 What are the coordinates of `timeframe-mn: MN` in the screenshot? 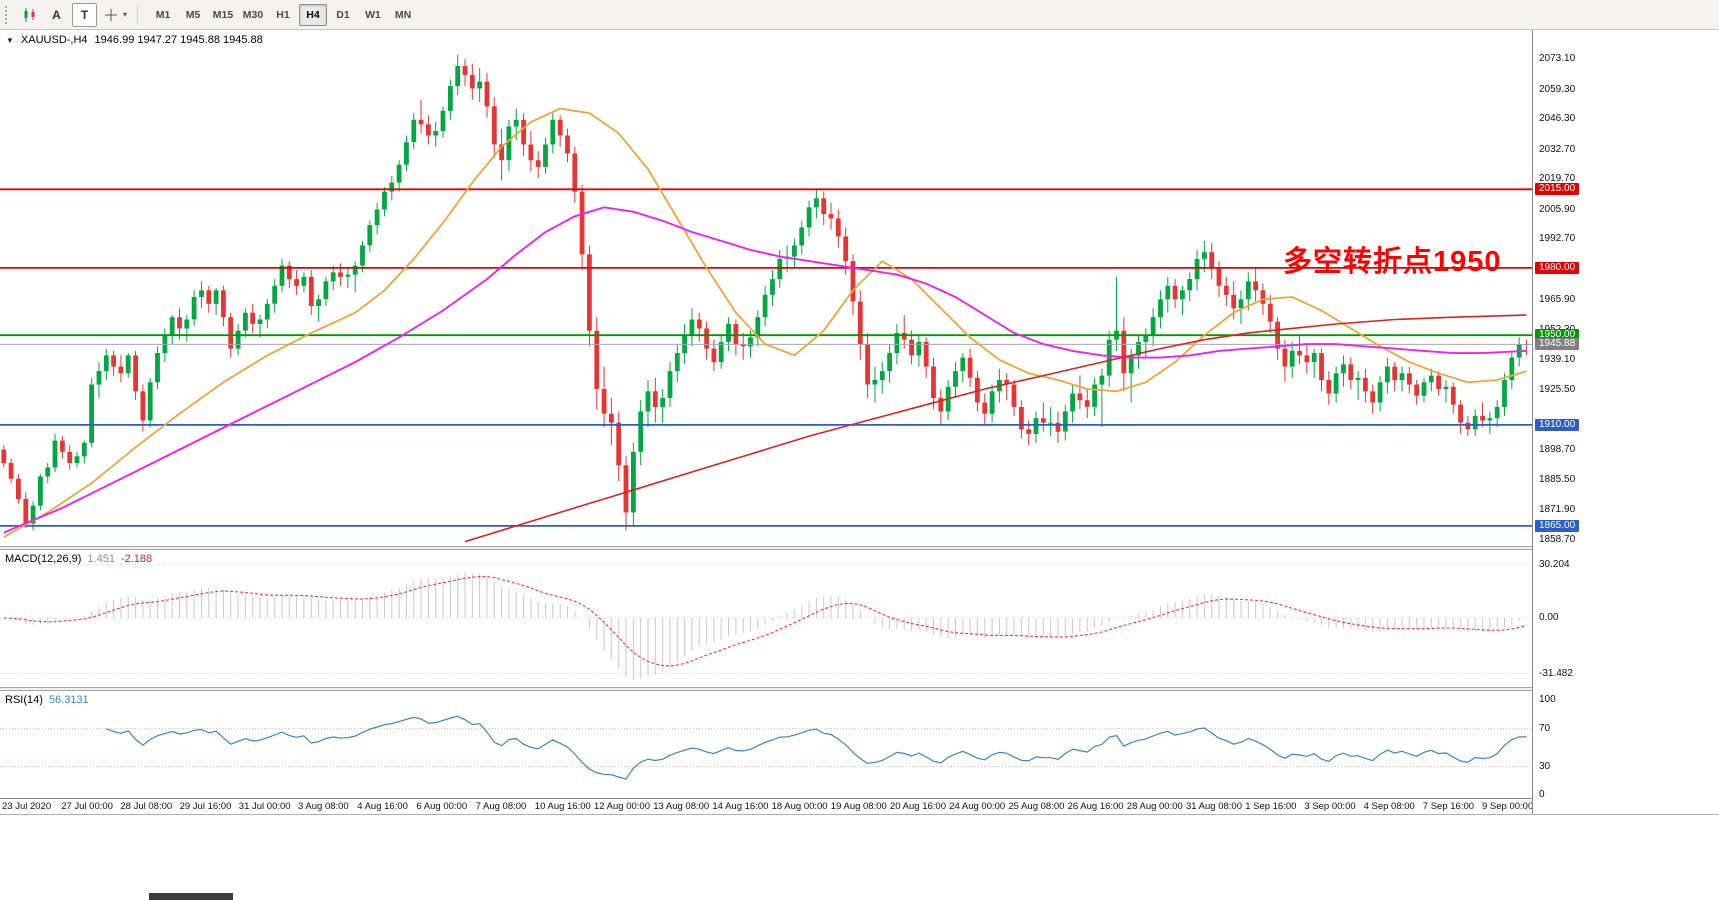 It's located at (403, 14).